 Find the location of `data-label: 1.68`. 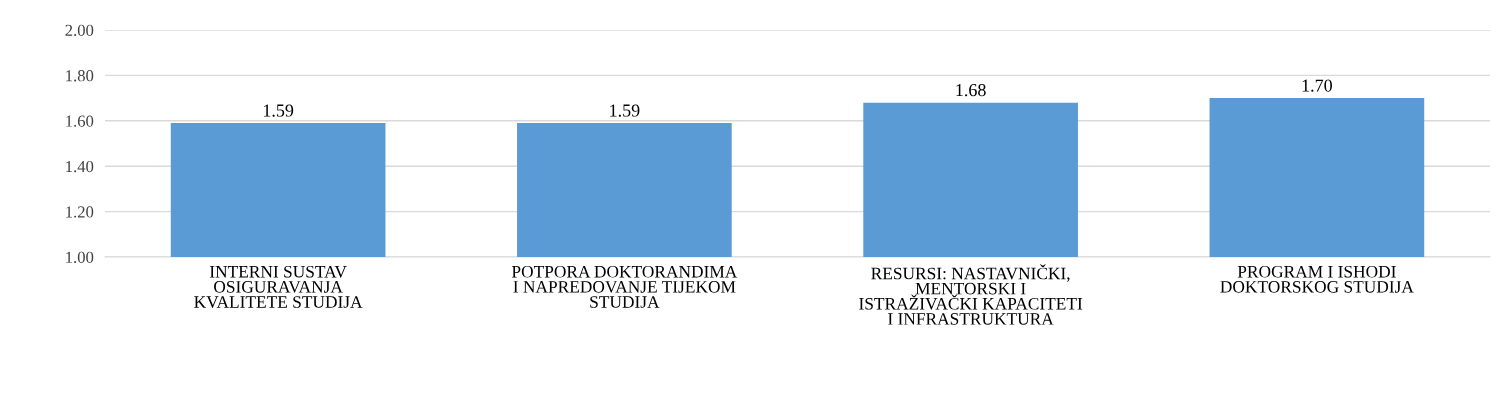

data-label: 1.68 is located at coordinates (971, 90).